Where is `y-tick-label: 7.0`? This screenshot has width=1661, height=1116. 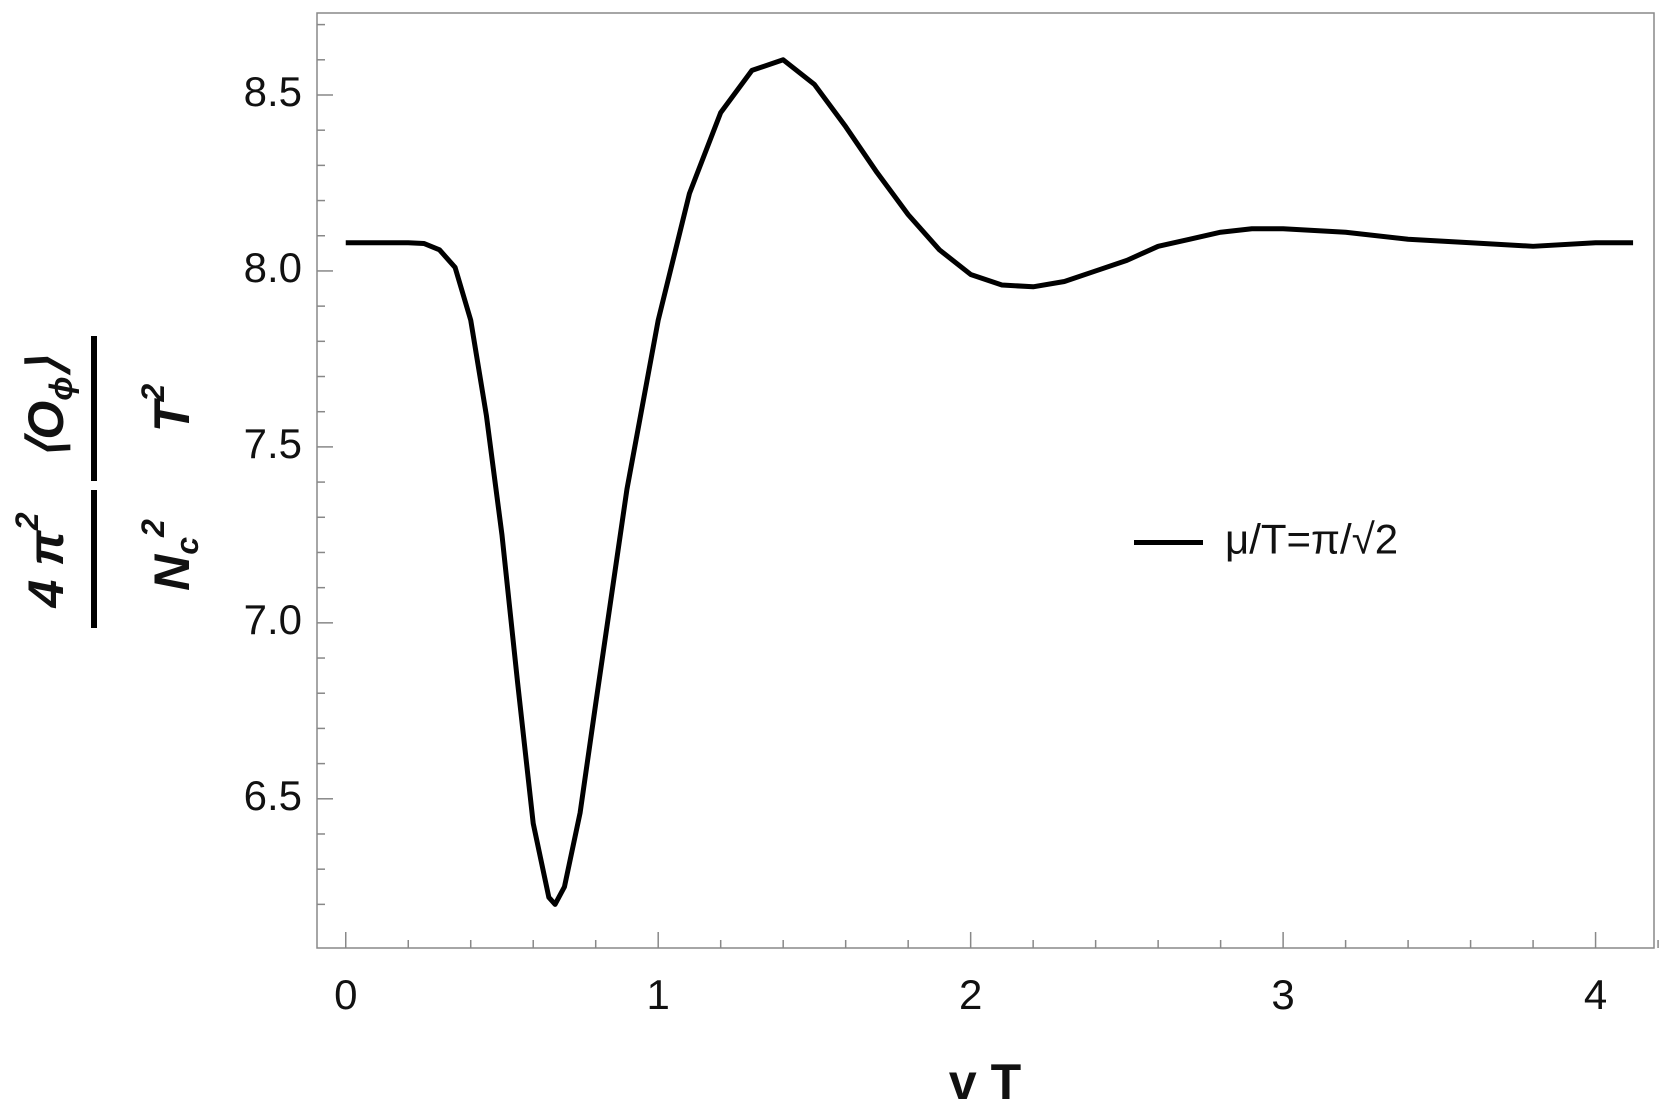 y-tick-label: 7.0 is located at coordinates (273, 619).